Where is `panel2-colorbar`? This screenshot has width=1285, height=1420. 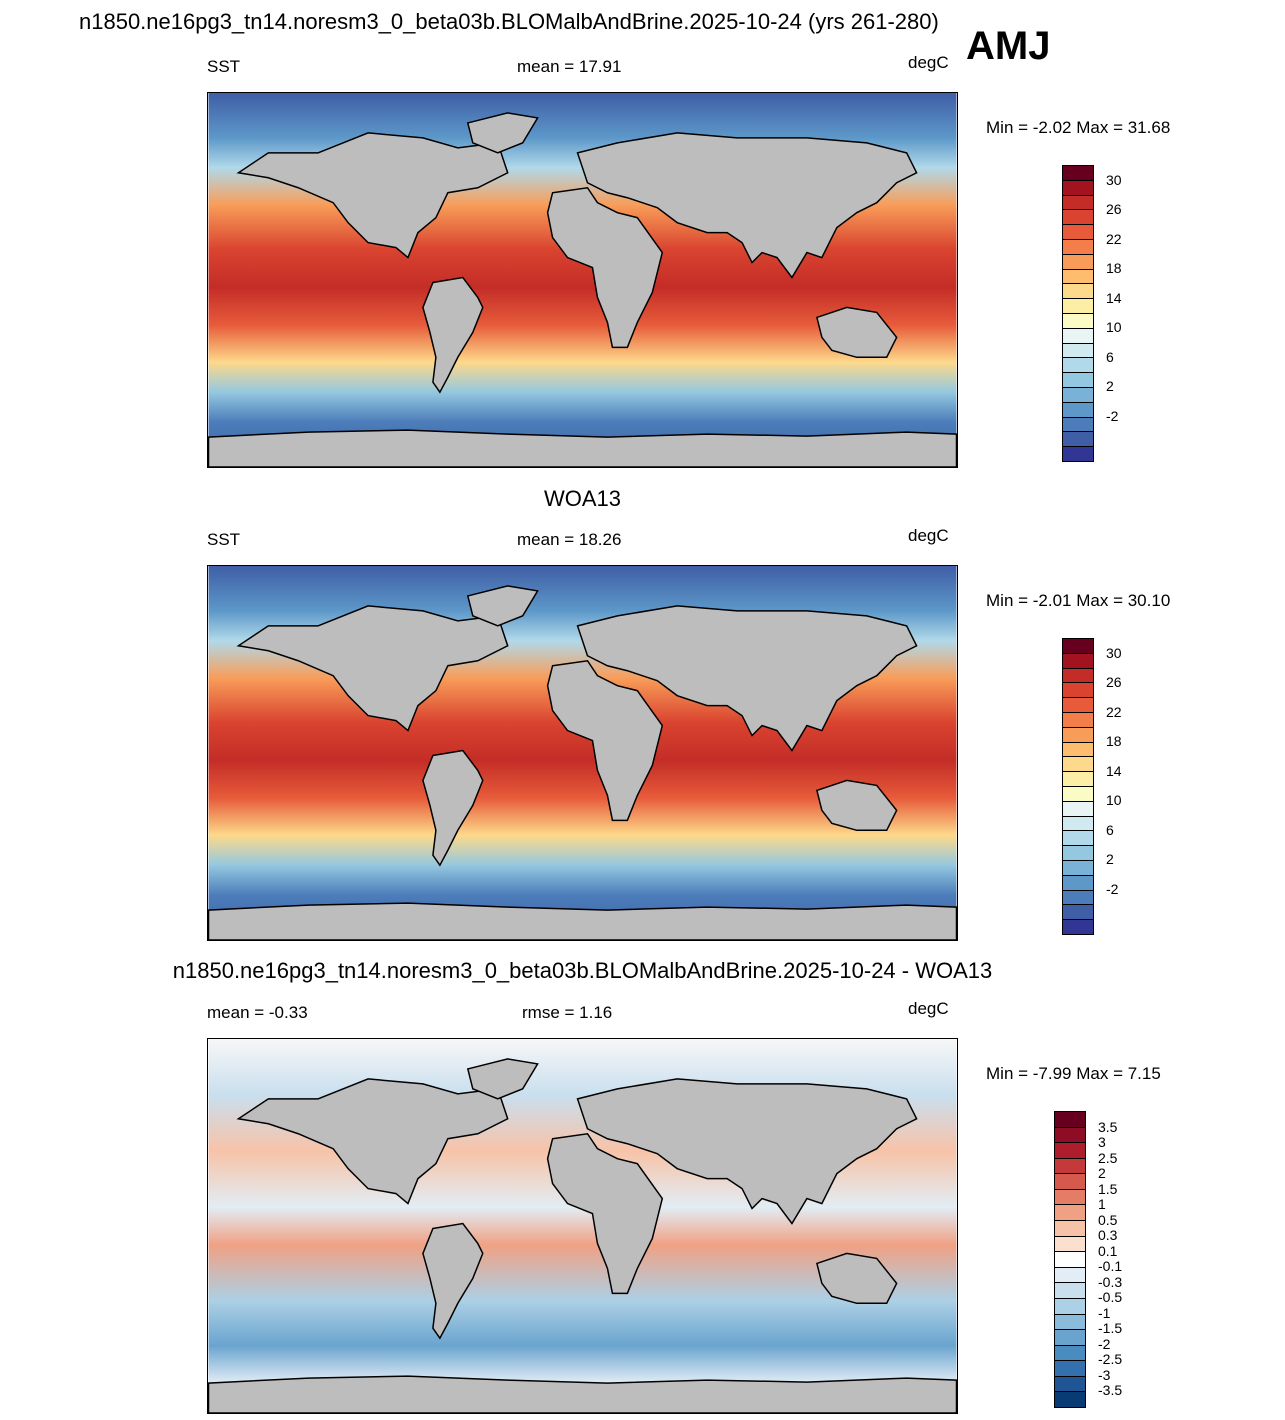
panel2-colorbar is located at coordinates (1078, 786).